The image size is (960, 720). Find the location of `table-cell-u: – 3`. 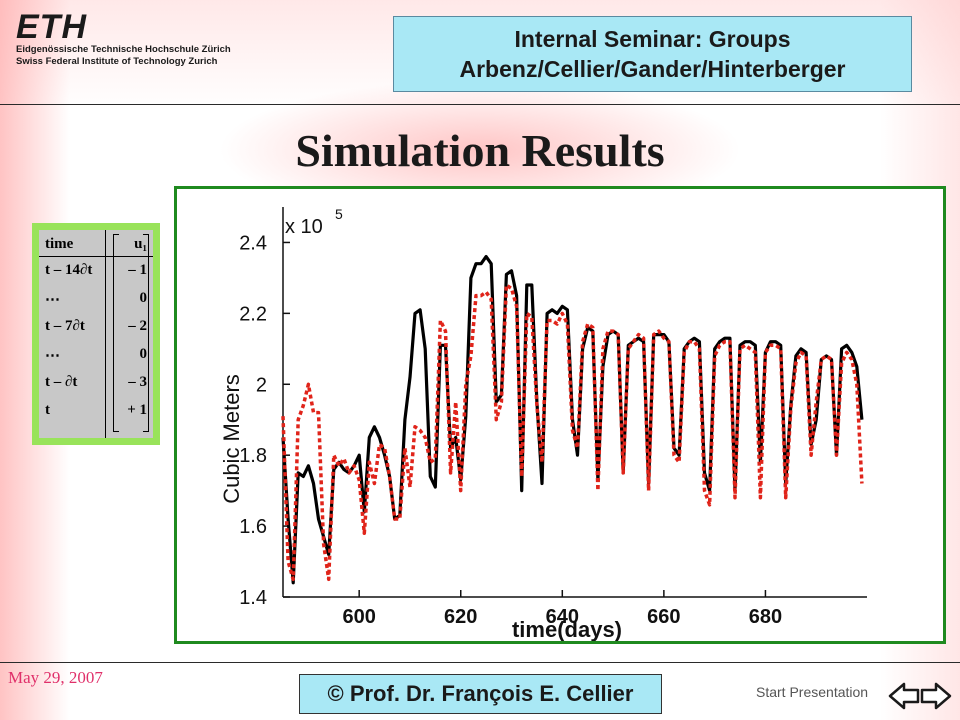

table-cell-u: – 3 is located at coordinates (137, 382).